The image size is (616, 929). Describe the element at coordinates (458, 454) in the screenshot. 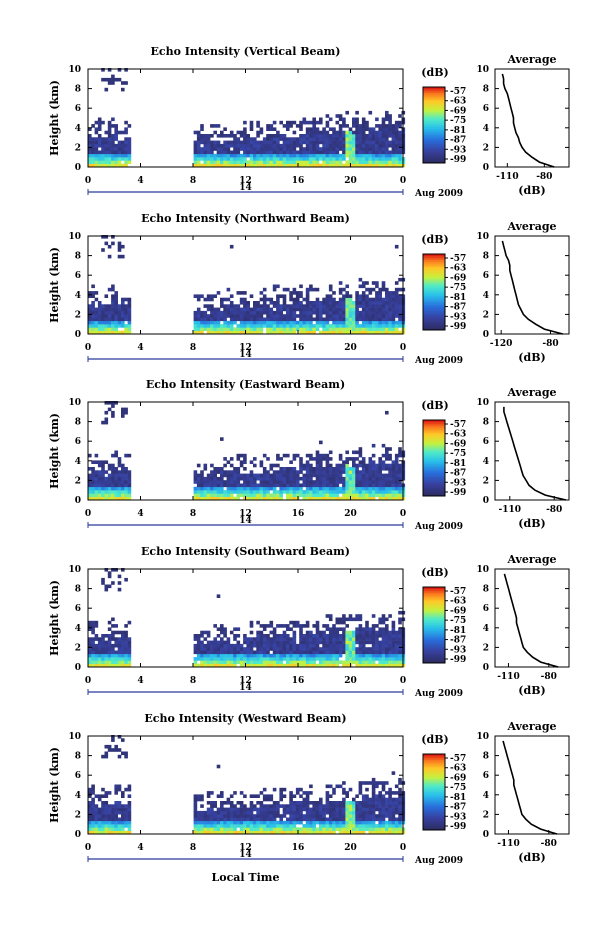

I see `colorbar-tick-label: -75` at that location.